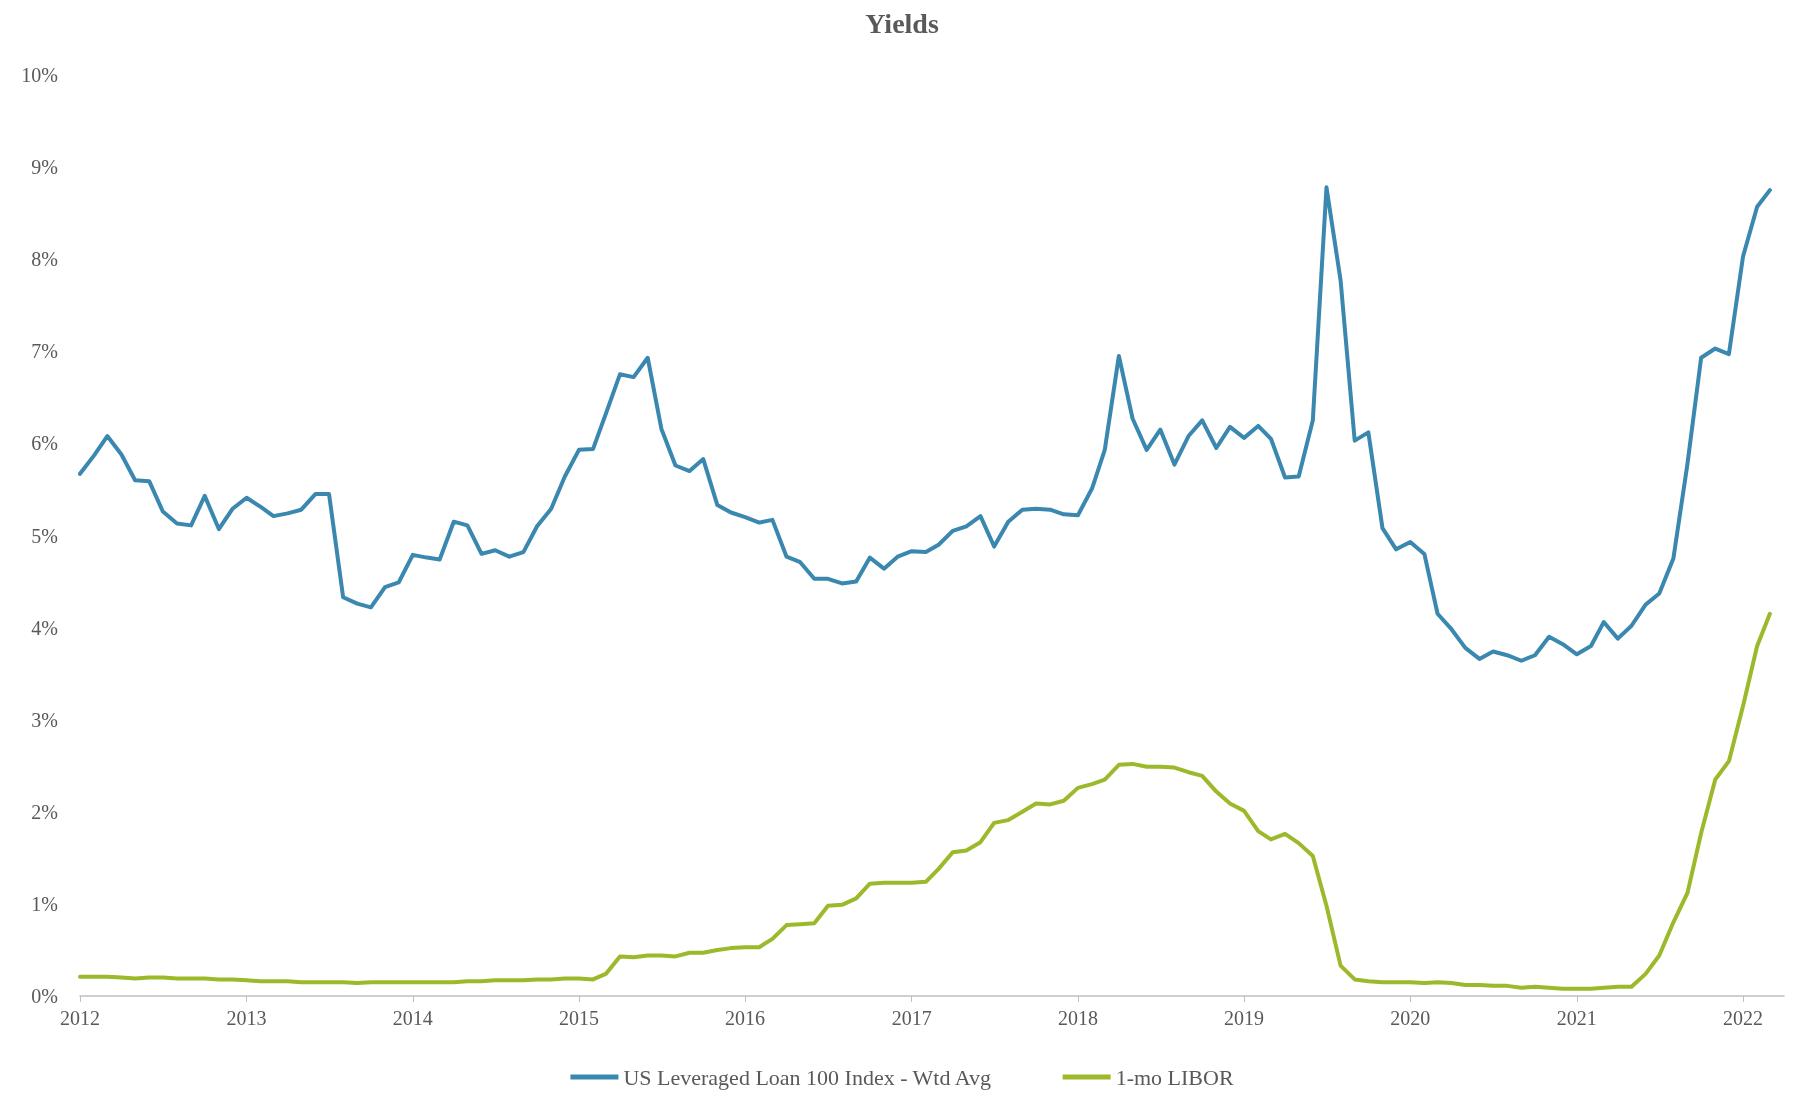  Describe the element at coordinates (246, 1018) in the screenshot. I see `x-tick-label: 2013` at that location.